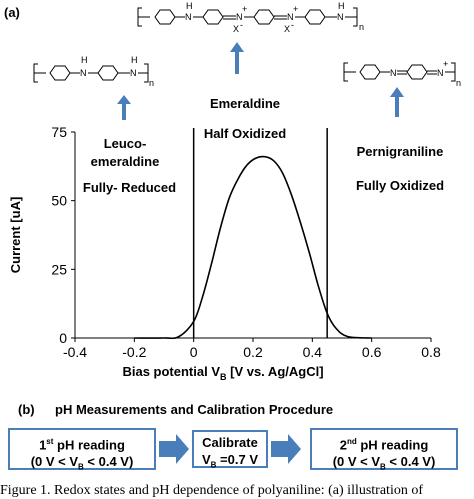  What do you see at coordinates (54, 462) in the screenshot?
I see `box1-range: (0 V < V` at bounding box center [54, 462].